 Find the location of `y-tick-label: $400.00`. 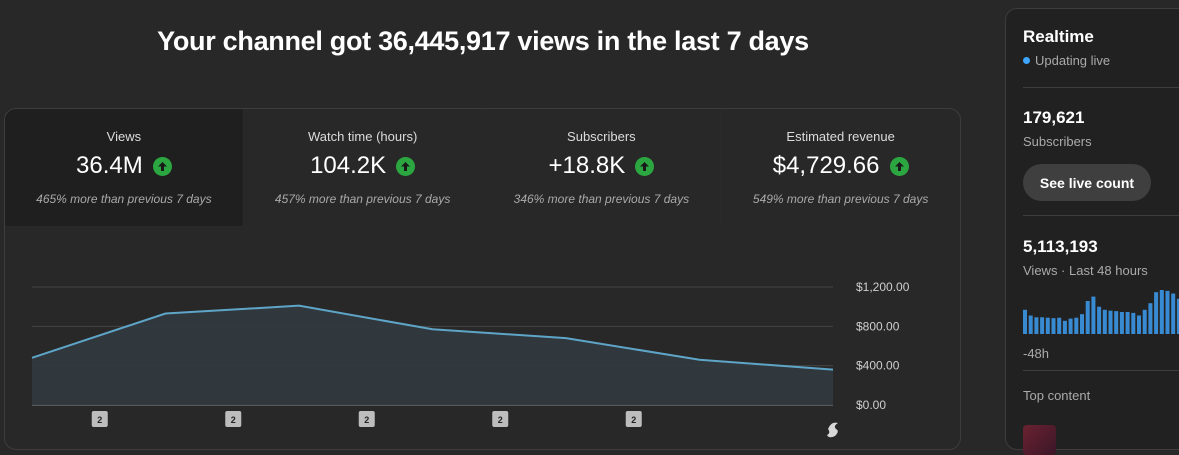

y-tick-label: $400.00 is located at coordinates (878, 366).